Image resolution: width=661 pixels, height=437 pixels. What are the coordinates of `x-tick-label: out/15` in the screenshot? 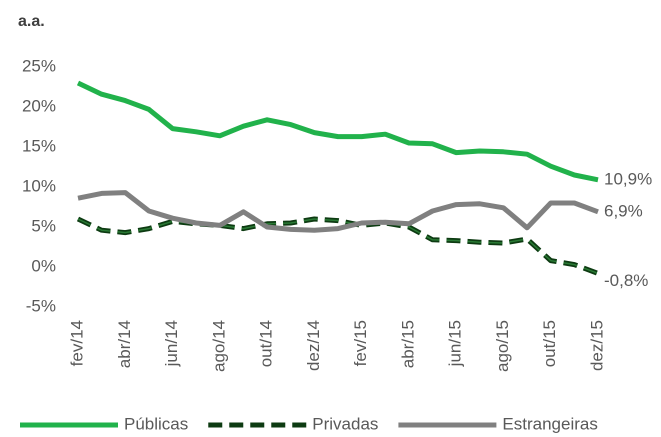 It's located at (549, 343).